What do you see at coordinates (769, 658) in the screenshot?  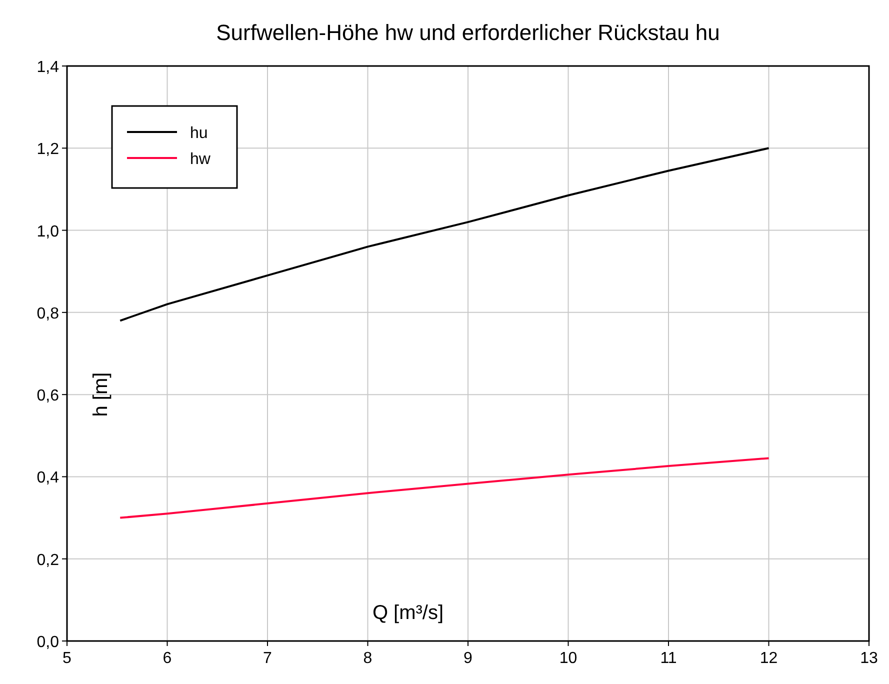 I see `x-tick-label: 12` at bounding box center [769, 658].